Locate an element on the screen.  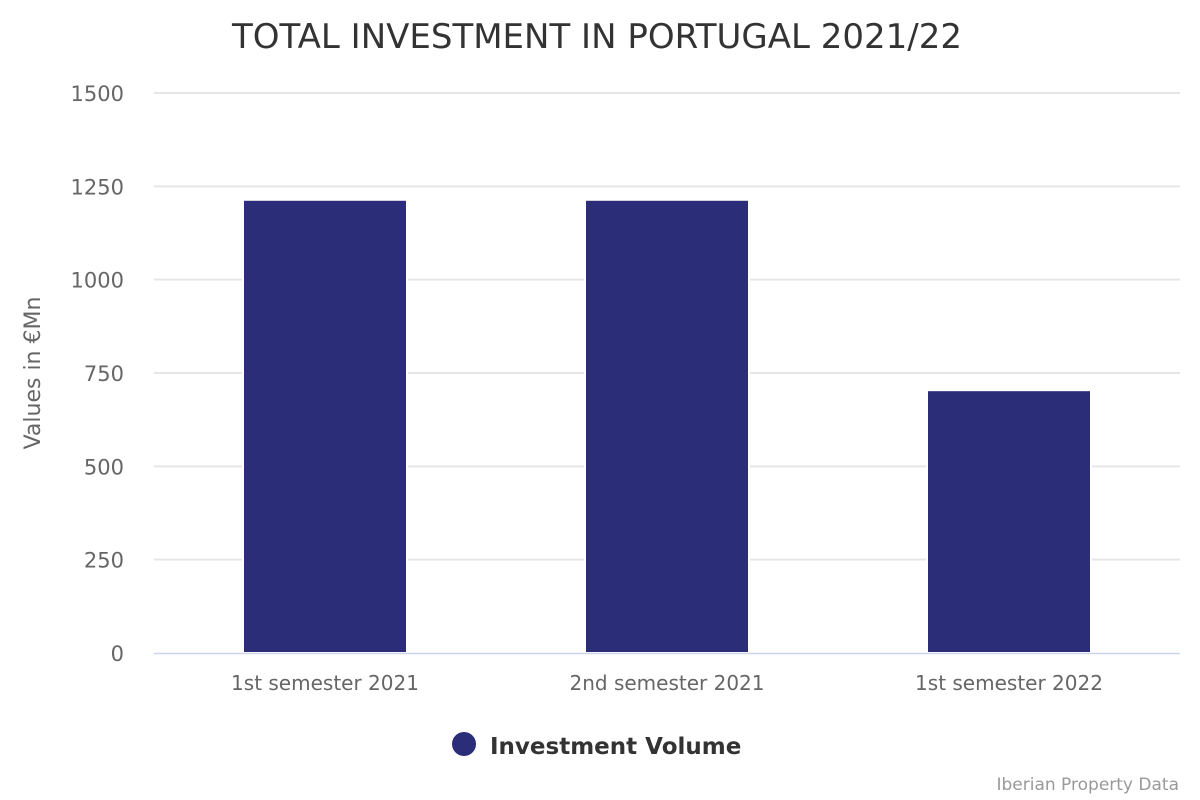
y-tick-label: 1500 is located at coordinates (97, 94).